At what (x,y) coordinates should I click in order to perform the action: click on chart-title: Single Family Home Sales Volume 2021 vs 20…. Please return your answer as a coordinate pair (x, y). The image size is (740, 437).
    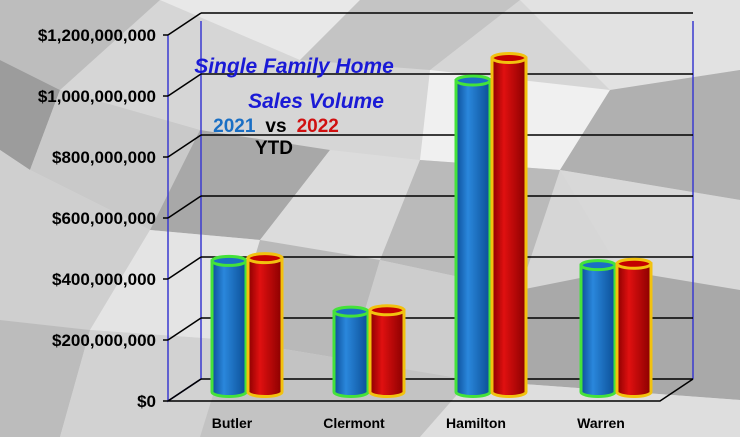
    Looking at the image, I should click on (294, 107).